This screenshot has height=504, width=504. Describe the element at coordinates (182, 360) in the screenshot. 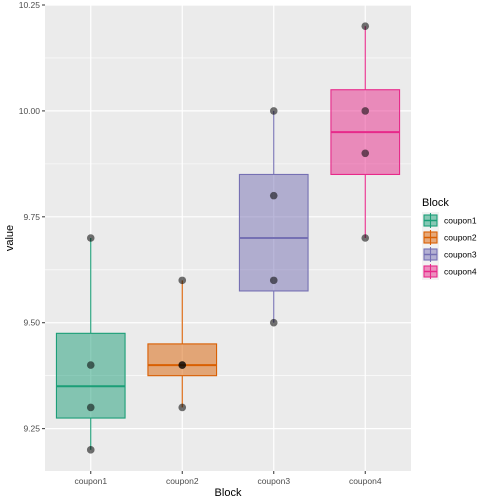

I see `box-body` at that location.